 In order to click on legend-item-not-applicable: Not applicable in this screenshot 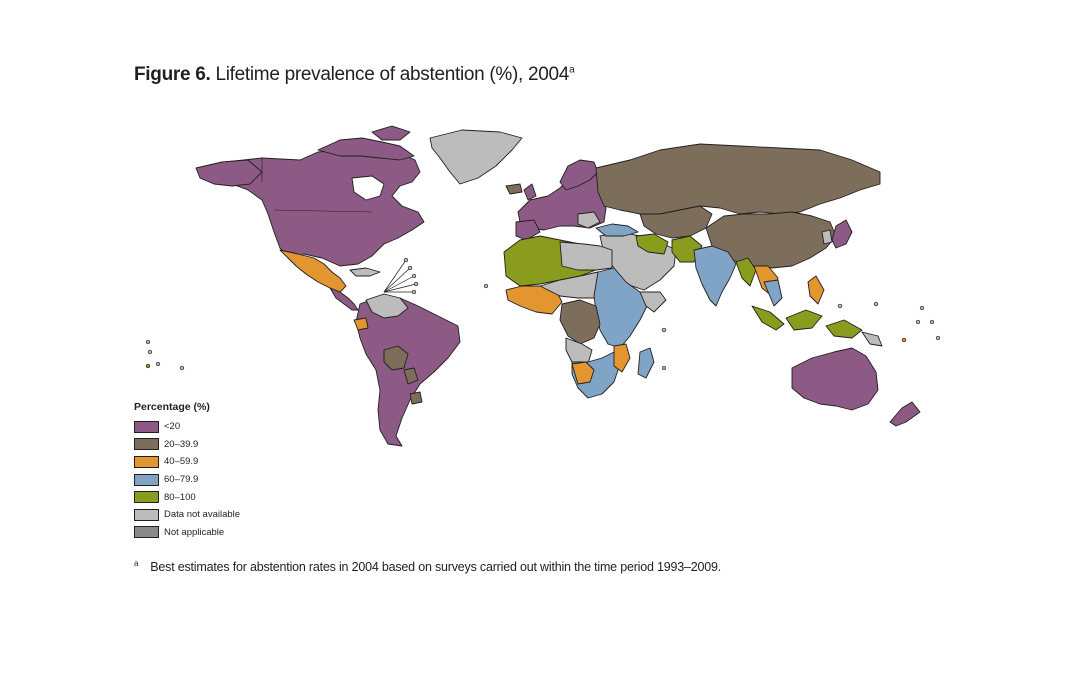, I will do `click(187, 533)`.